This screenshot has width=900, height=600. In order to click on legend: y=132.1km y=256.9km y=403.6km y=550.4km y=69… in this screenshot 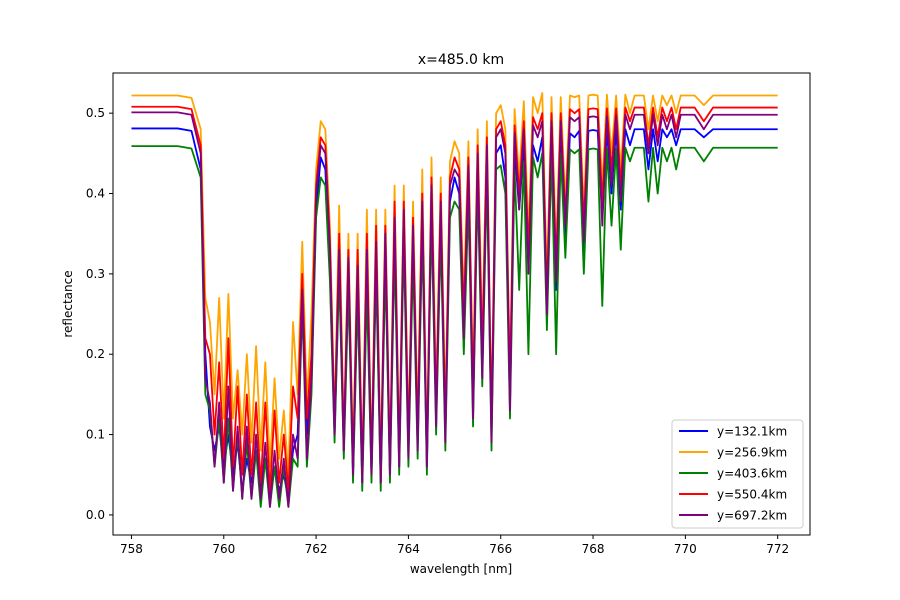, I will do `click(737, 474)`.